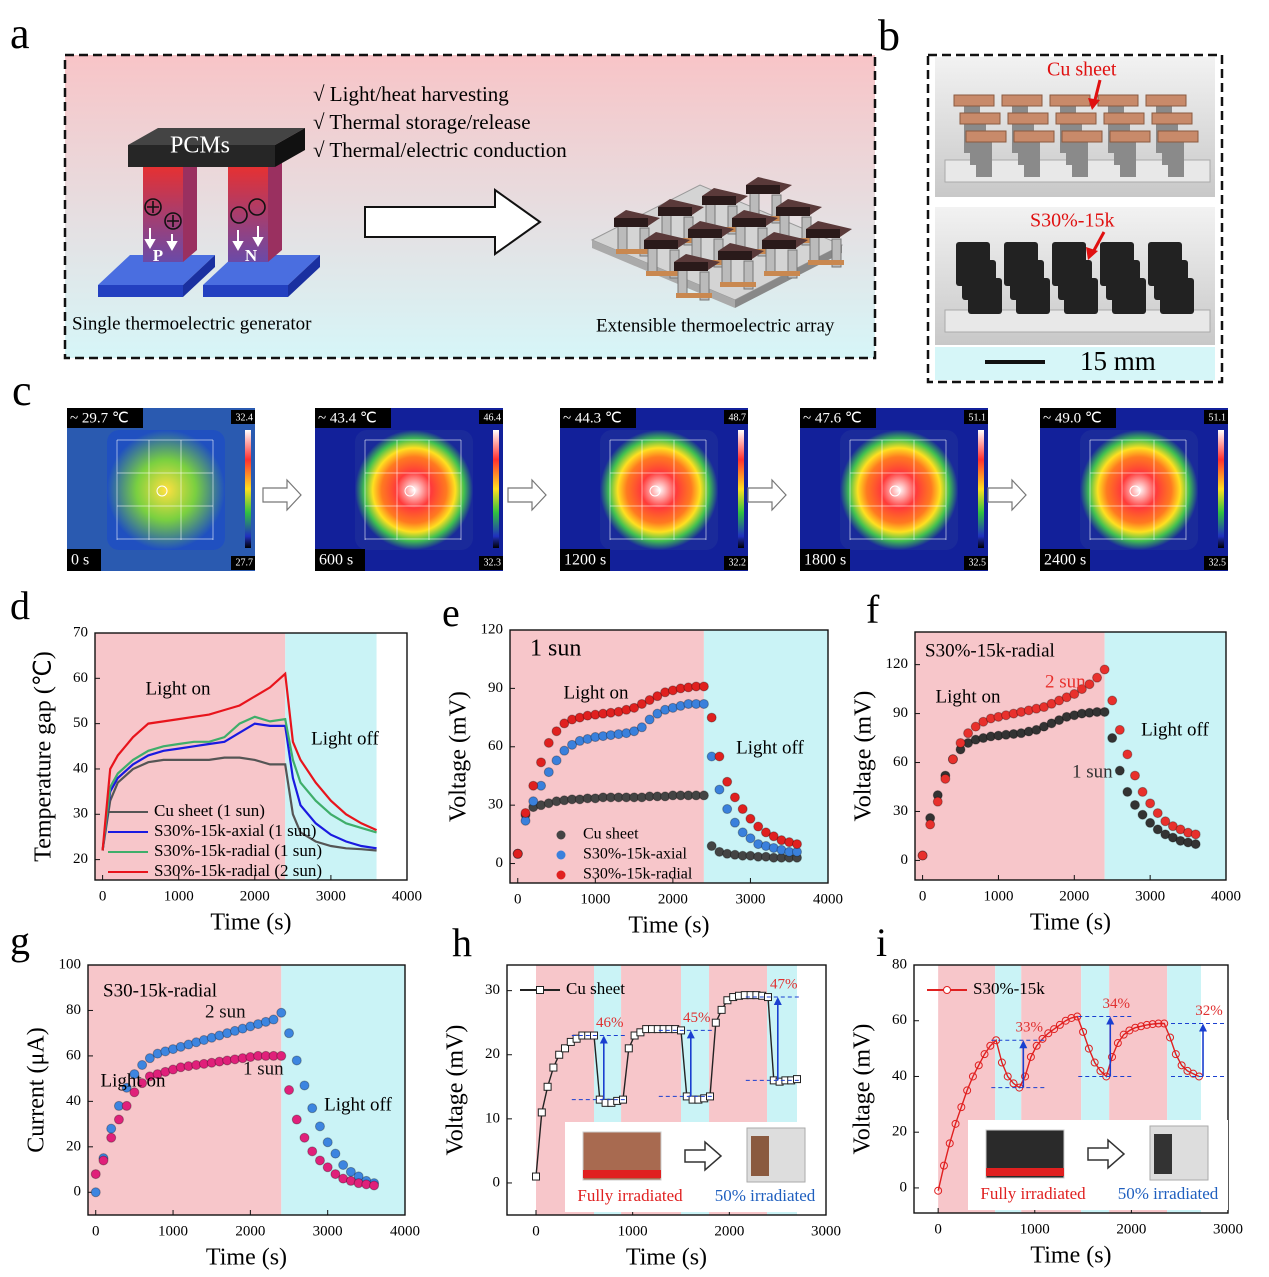 The width and height of the screenshot is (1269, 1277). I want to click on crosshair, so click(162, 491).